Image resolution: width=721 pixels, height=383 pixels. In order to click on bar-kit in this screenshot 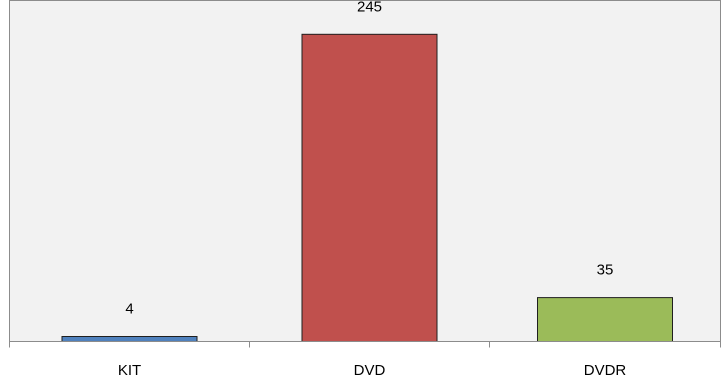, I will do `click(129, 339)`.